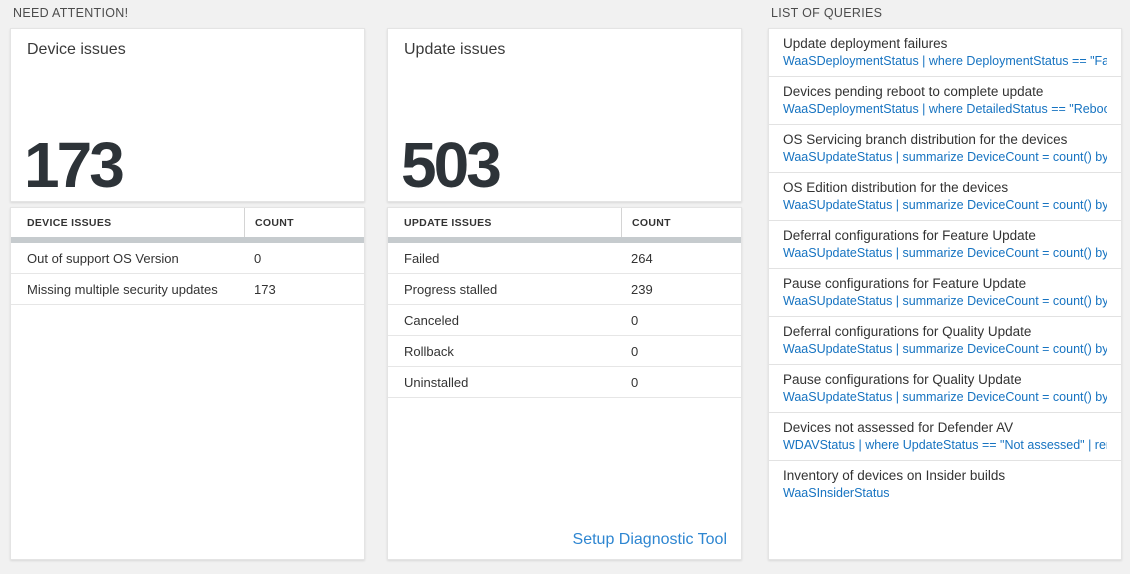 The height and width of the screenshot is (574, 1130). Describe the element at coordinates (894, 475) in the screenshot. I see `query-title: Inventory of devices on Insider builds` at that location.